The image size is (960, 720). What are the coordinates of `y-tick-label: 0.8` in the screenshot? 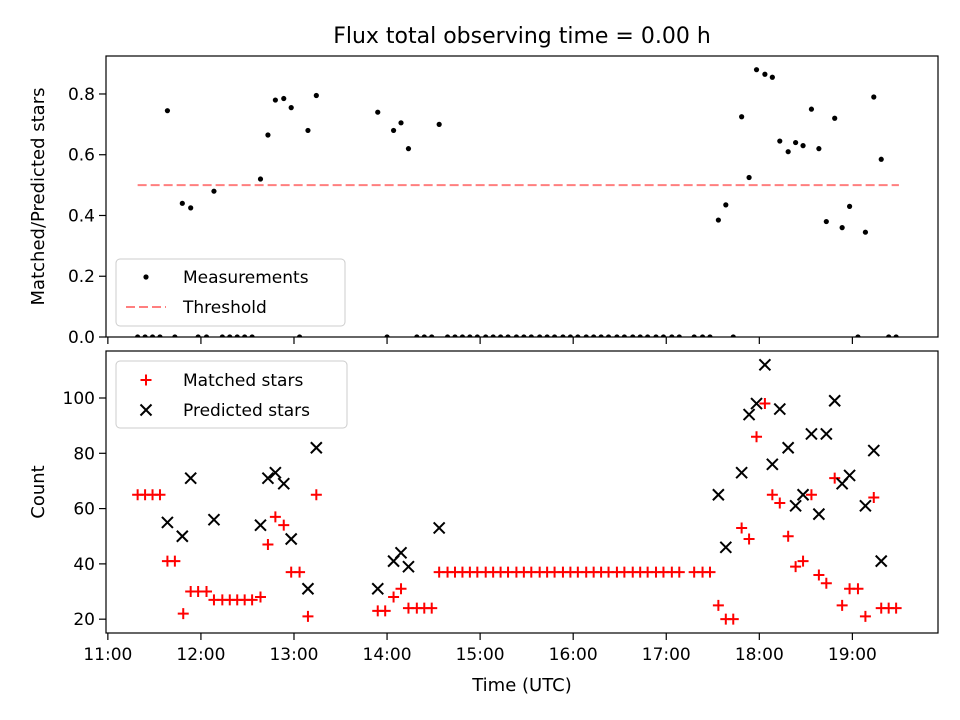 It's located at (81, 95).